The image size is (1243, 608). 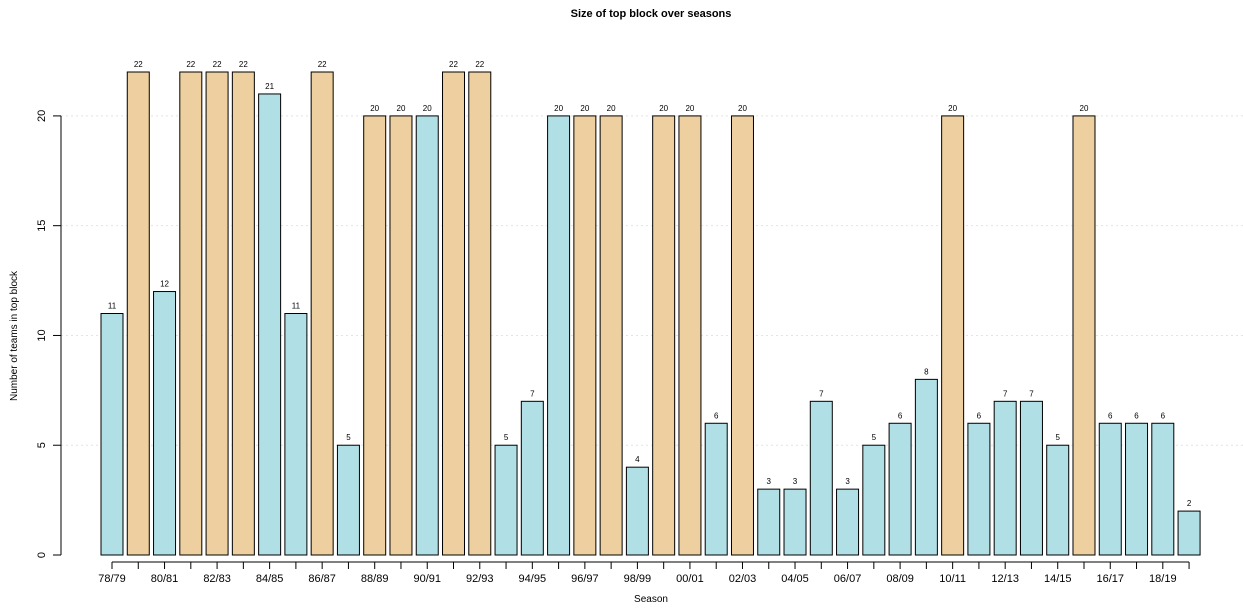 I want to click on bar-value-label: 21, so click(x=269, y=86).